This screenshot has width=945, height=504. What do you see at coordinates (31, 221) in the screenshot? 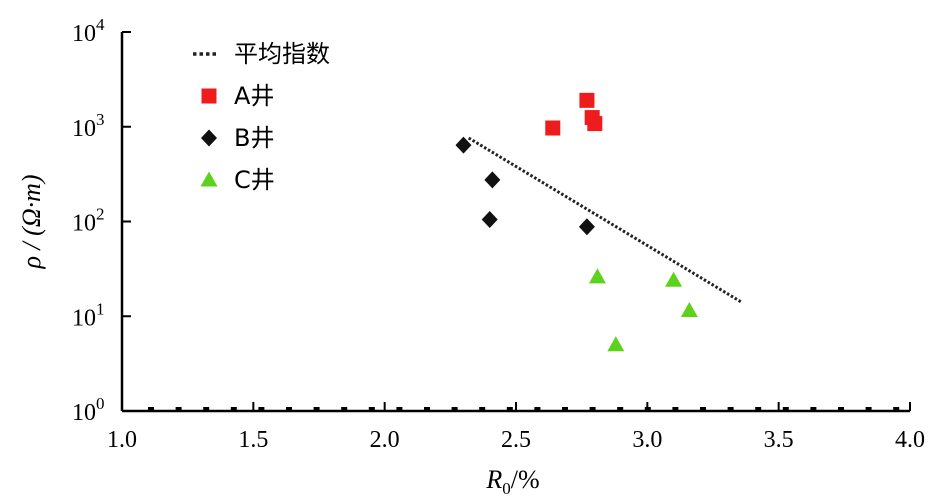
I see `y-axis-title: ρ / (Ω·m)` at bounding box center [31, 221].